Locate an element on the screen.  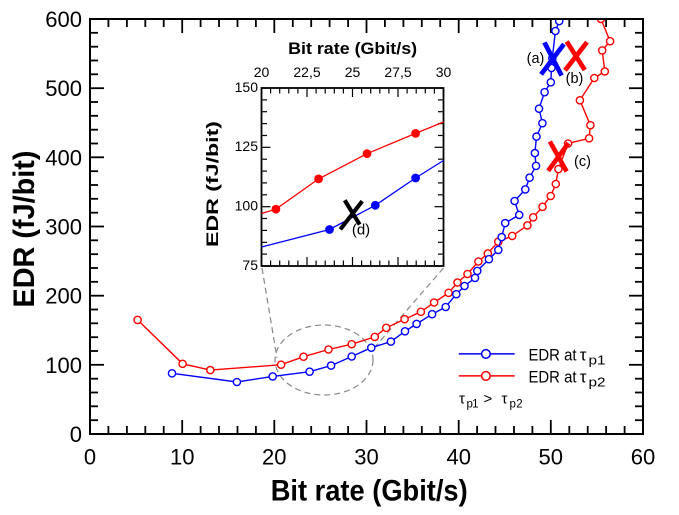
svg-text: 150 is located at coordinates (247, 87).